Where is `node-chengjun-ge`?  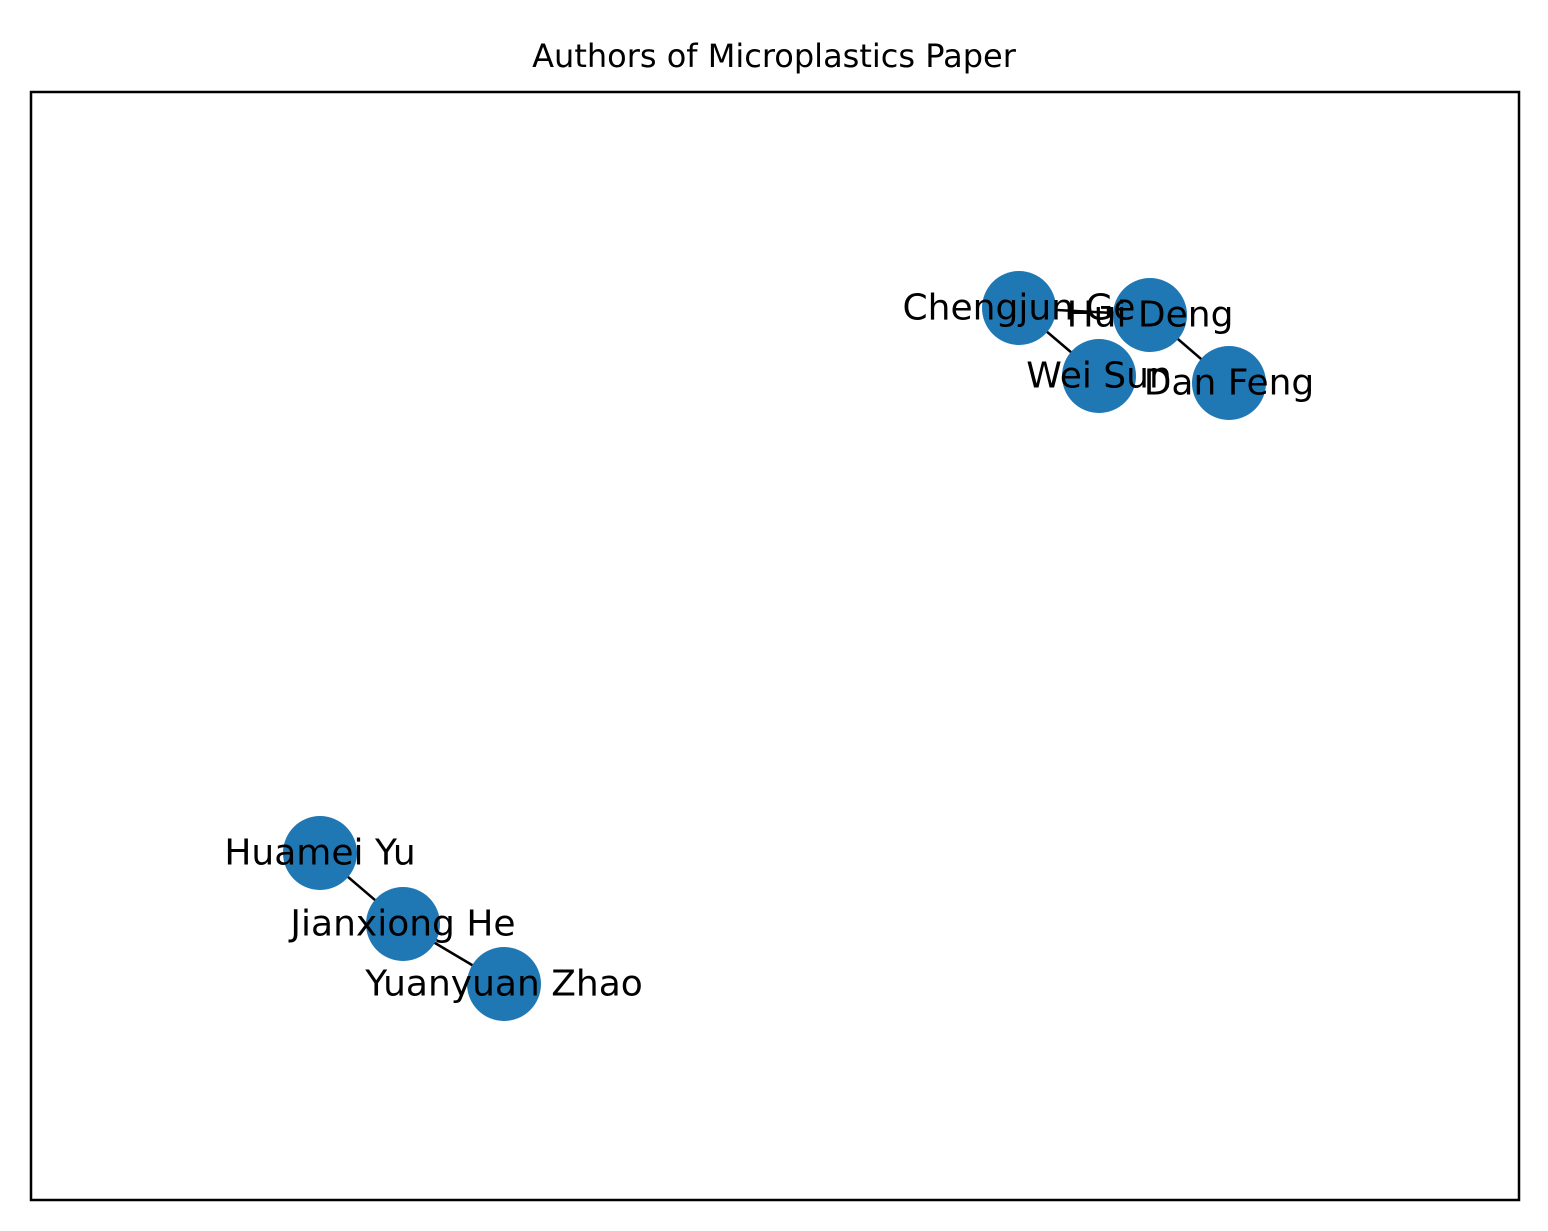 node-chengjun-ge is located at coordinates (1019, 308).